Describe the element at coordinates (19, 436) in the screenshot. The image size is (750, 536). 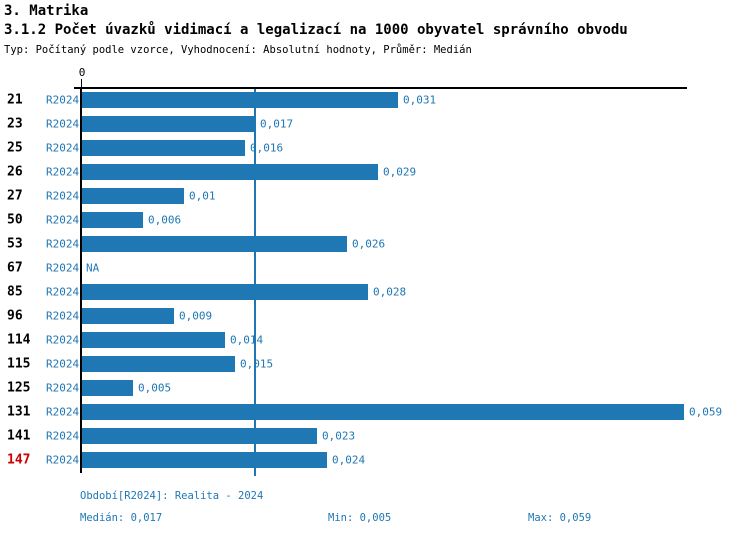
I see `category-label: 141` at that location.